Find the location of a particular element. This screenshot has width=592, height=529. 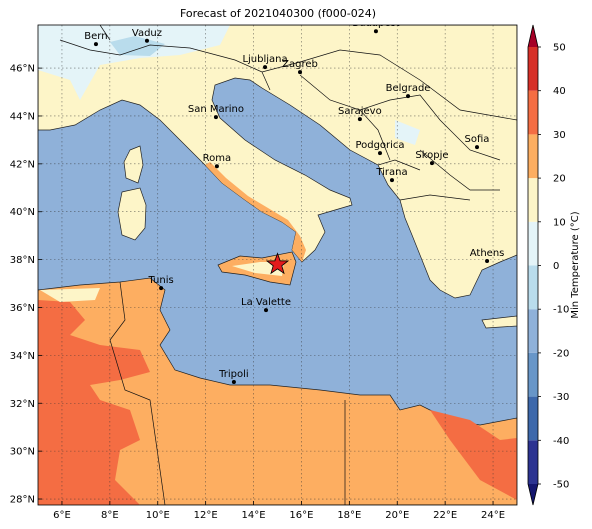

colorbar-label: Min Temperature (°C) is located at coordinates (575, 264).